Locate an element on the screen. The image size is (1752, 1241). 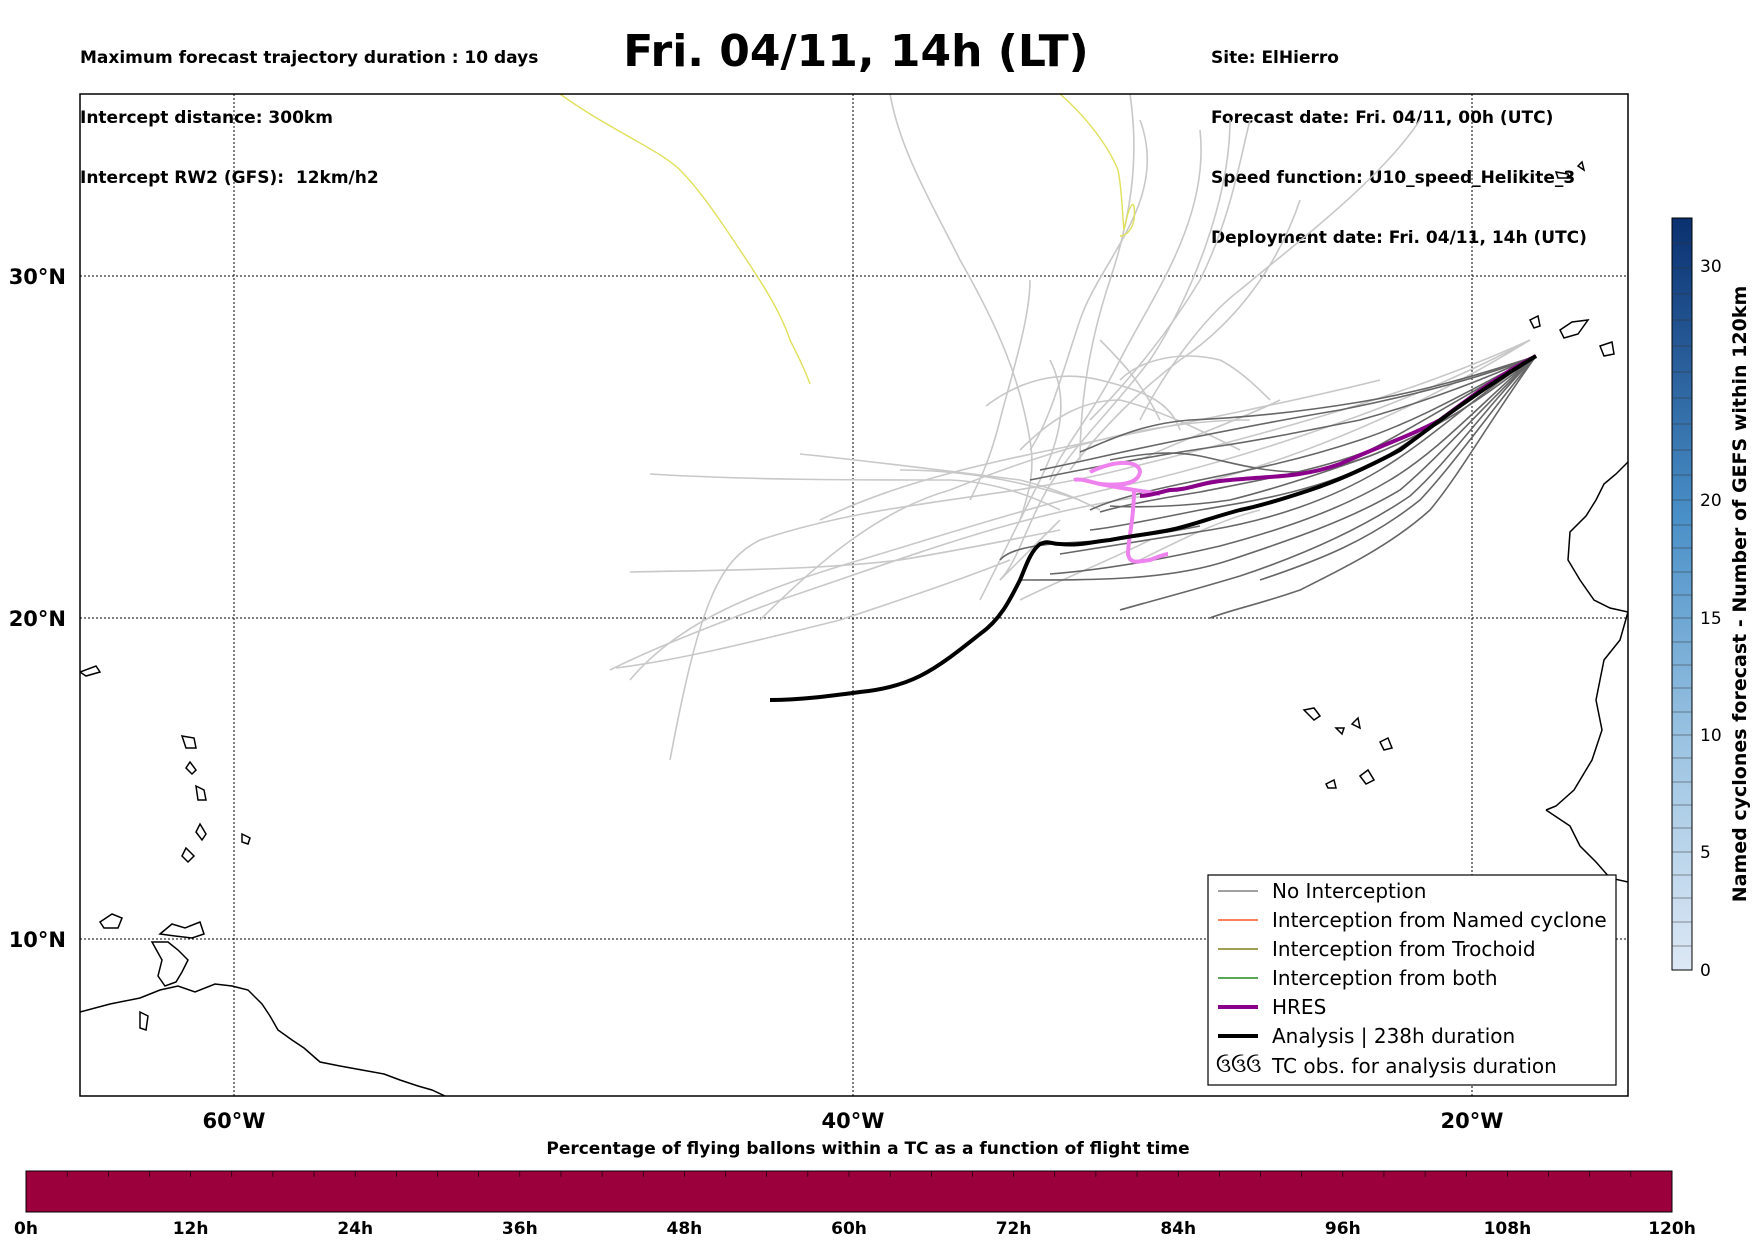
legend-label: Interception from both is located at coordinates (1385, 978).